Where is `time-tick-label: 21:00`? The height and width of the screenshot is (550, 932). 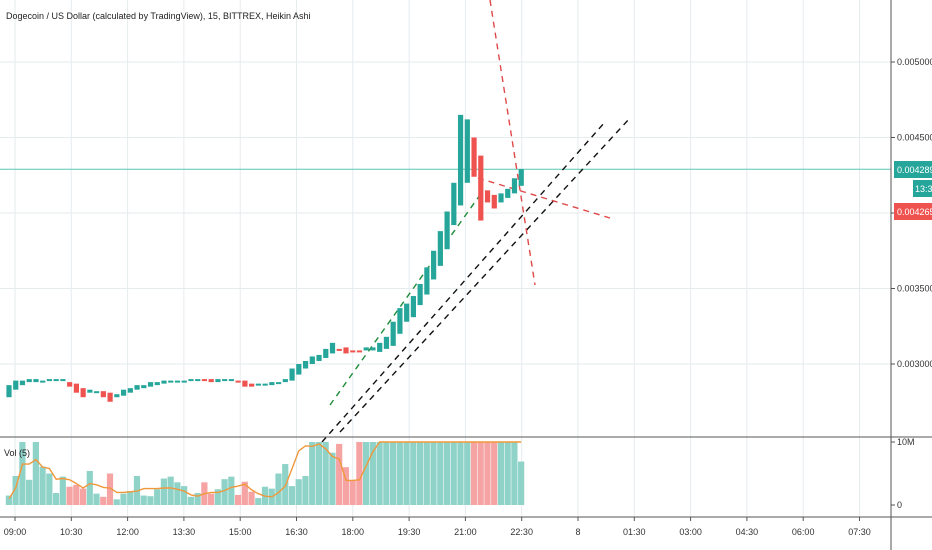 time-tick-label: 21:00 is located at coordinates (465, 532).